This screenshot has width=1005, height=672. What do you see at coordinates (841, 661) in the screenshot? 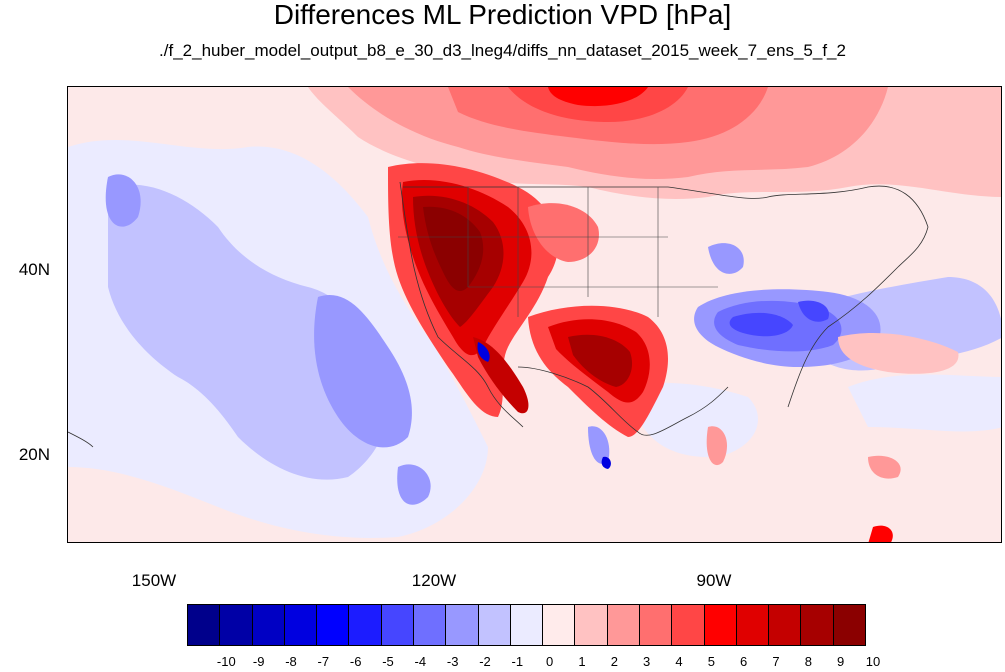
I see `colorbar-tick-label: 9` at bounding box center [841, 661].